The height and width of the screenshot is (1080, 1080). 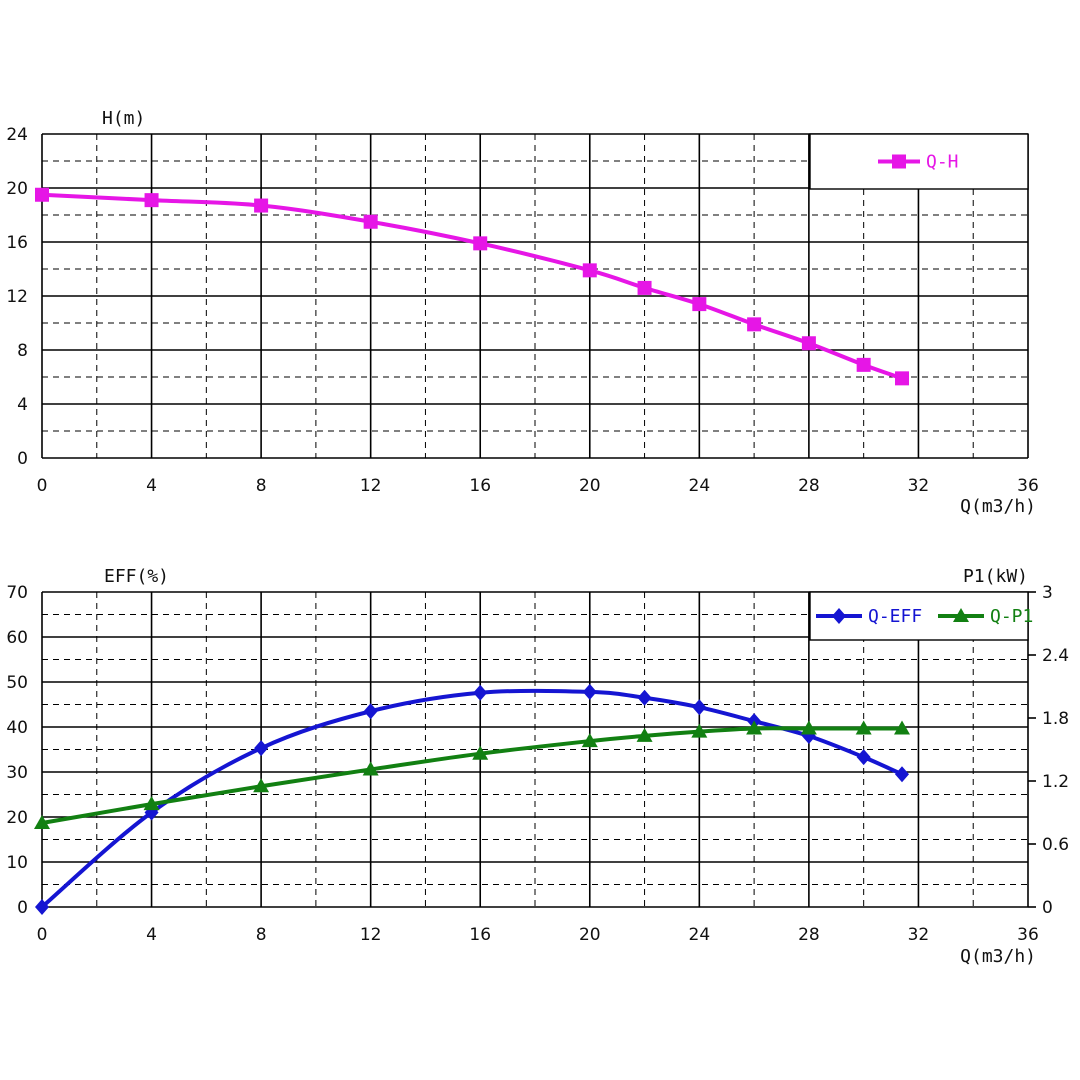 I want to click on y-axis-label: H(m), so click(x=123, y=118).